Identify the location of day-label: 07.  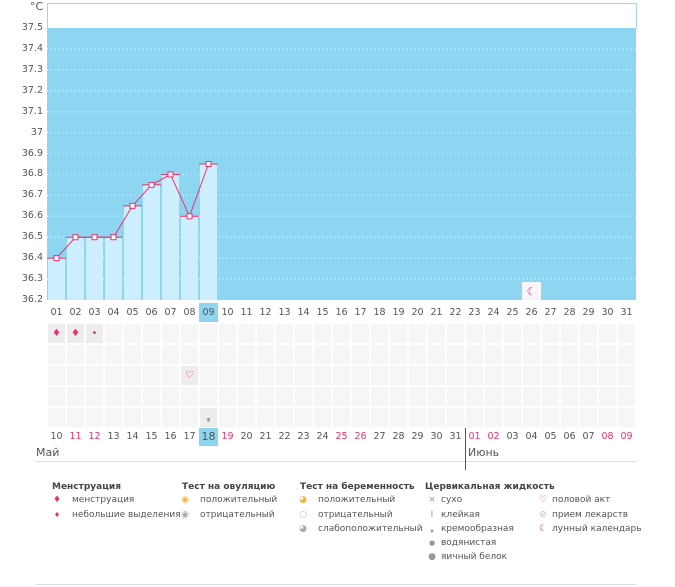
(170, 312).